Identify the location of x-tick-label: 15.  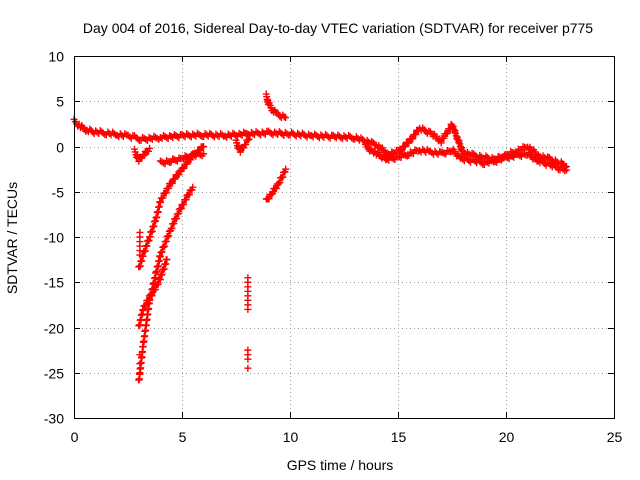
(399, 437).